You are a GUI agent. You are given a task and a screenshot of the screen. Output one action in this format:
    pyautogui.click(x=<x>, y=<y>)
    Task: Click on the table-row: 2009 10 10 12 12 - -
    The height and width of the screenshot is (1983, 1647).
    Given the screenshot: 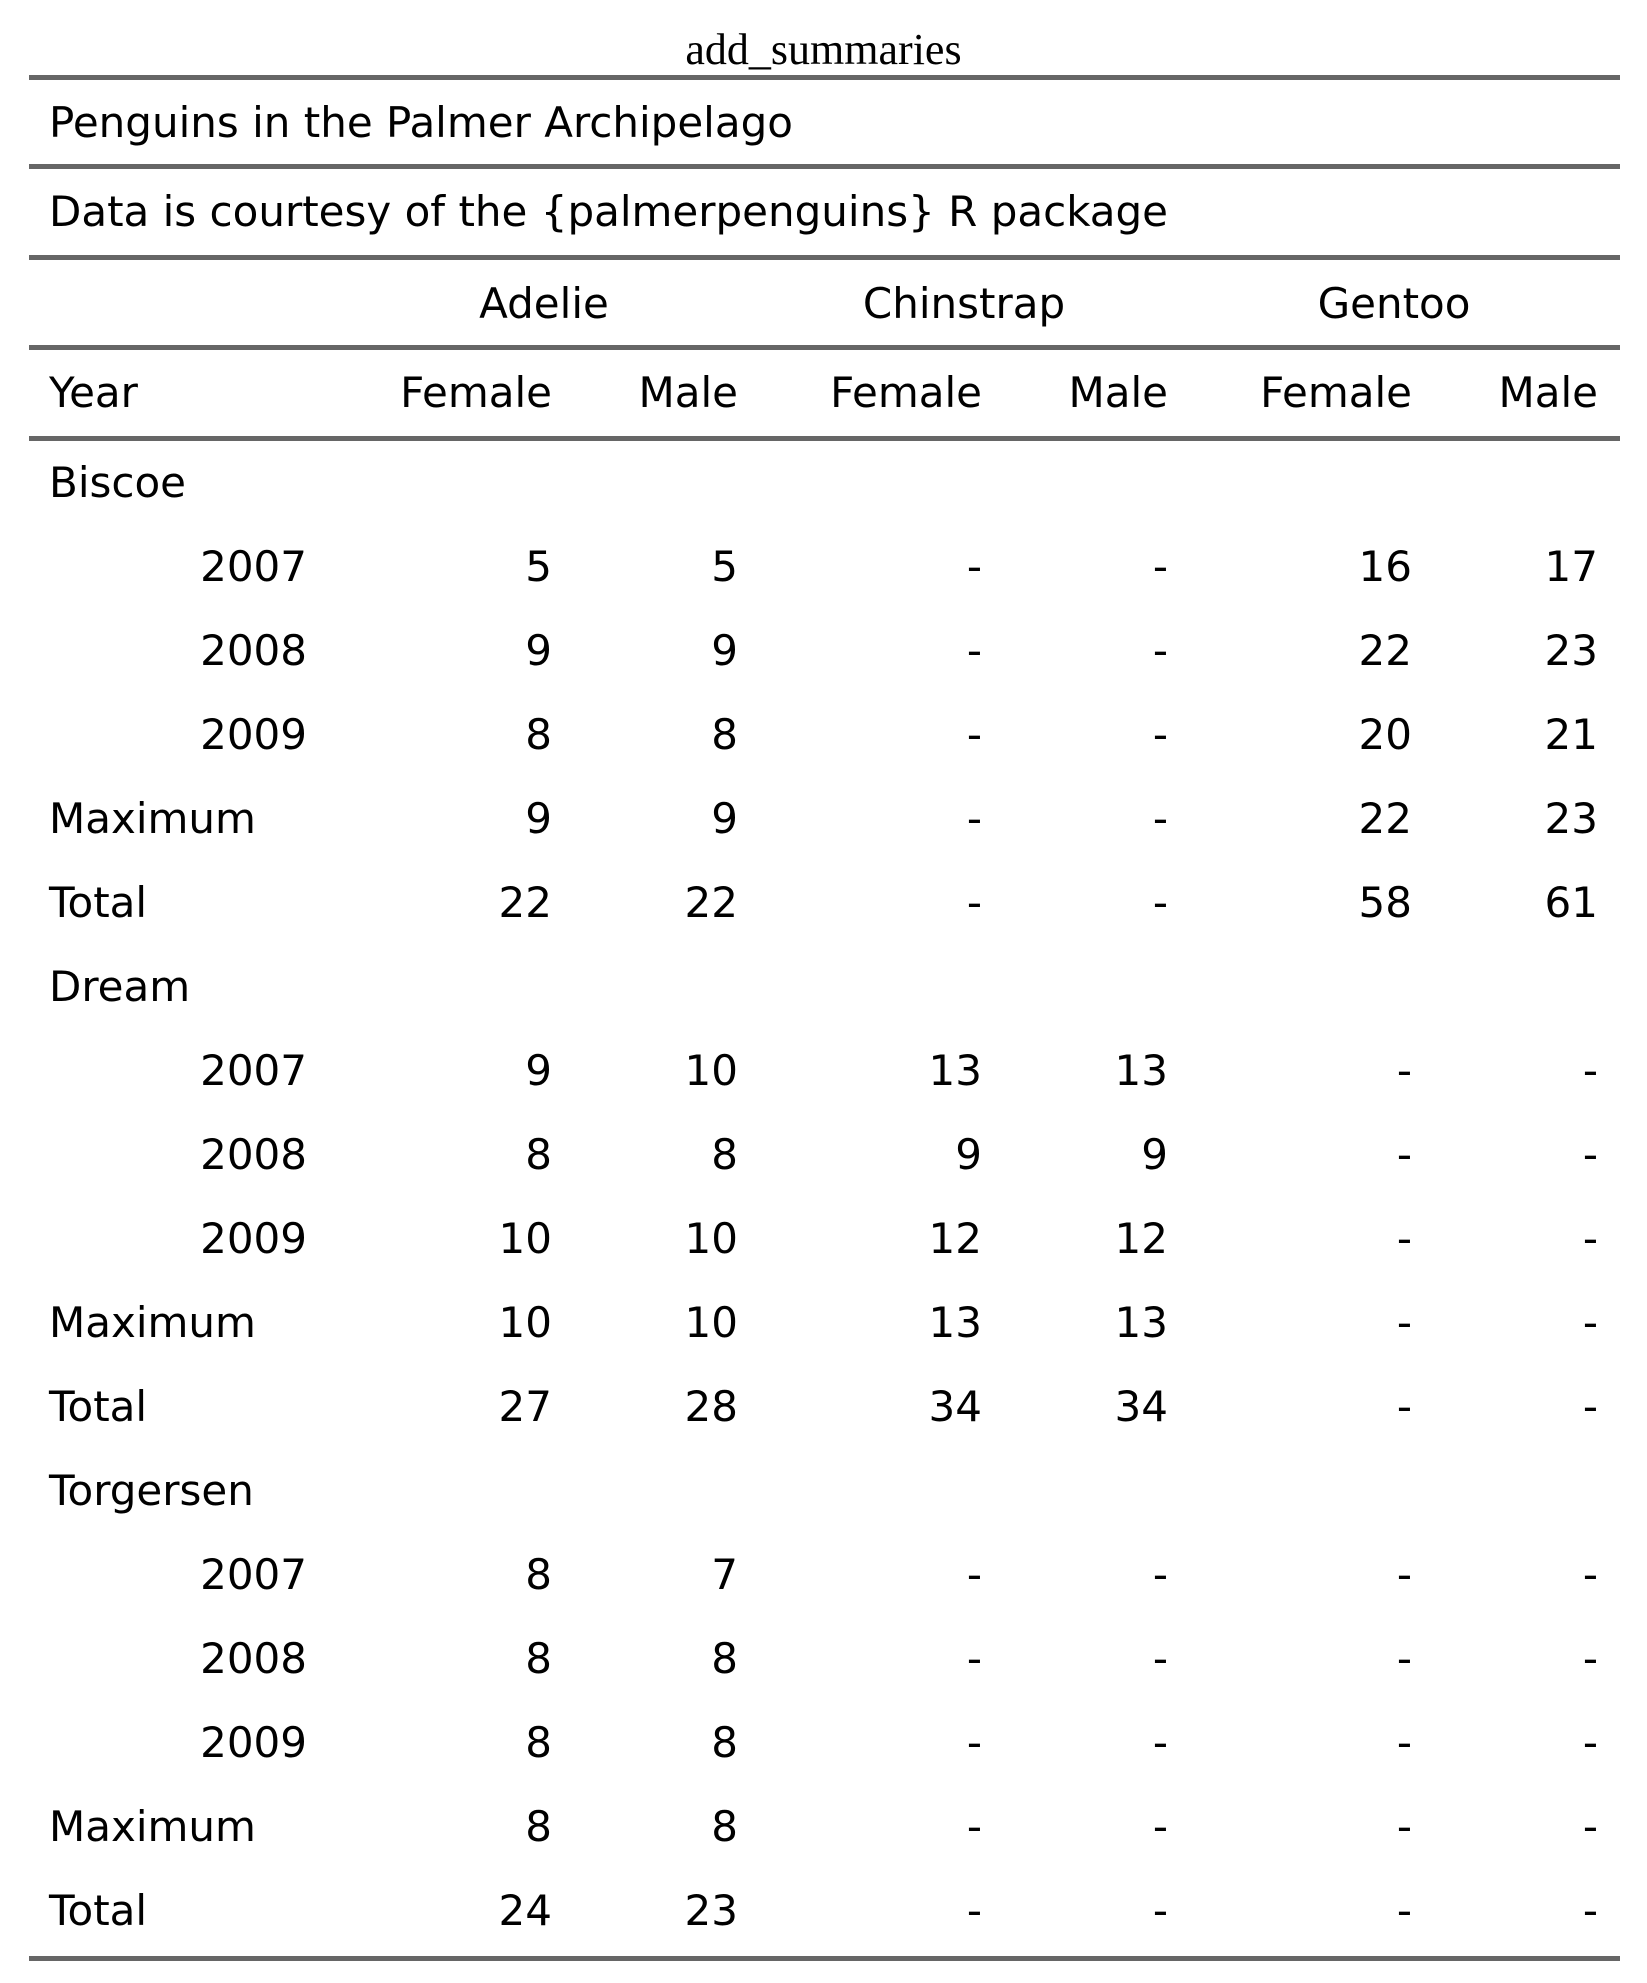 What is the action you would take?
    pyautogui.click(x=823, y=1239)
    